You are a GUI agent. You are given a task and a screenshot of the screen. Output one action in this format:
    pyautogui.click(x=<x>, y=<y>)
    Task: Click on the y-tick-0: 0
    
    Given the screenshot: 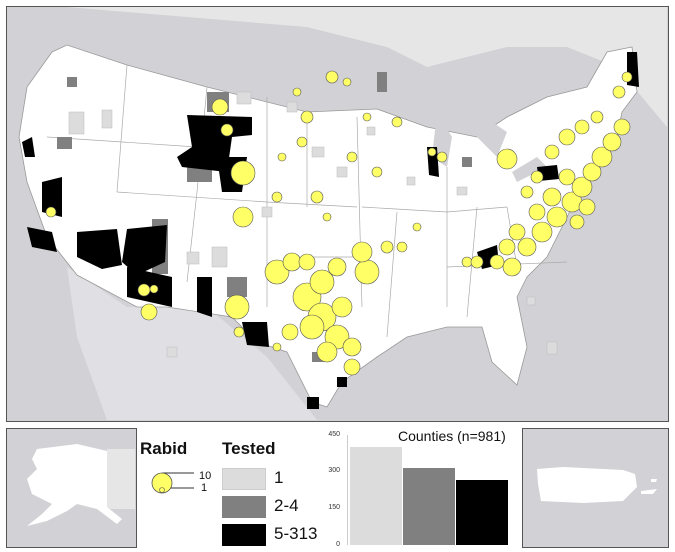 What is the action you would take?
    pyautogui.click(x=338, y=544)
    